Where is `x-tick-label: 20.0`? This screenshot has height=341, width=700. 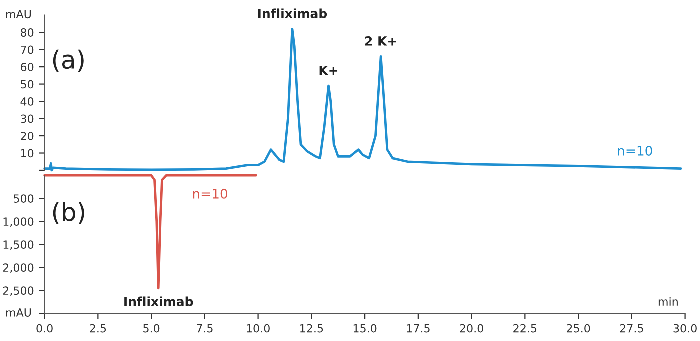
x-tick-label: 20.0 is located at coordinates (472, 328).